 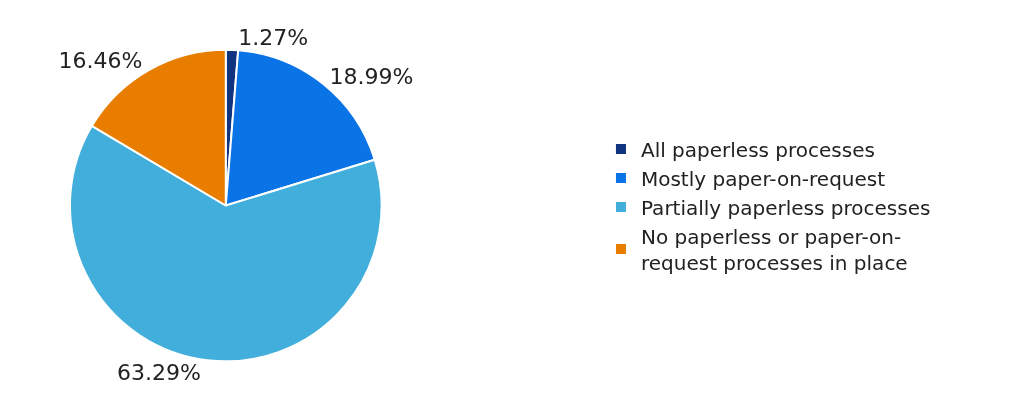 I want to click on legend-label: Mostly paper-on-request, so click(x=763, y=178).